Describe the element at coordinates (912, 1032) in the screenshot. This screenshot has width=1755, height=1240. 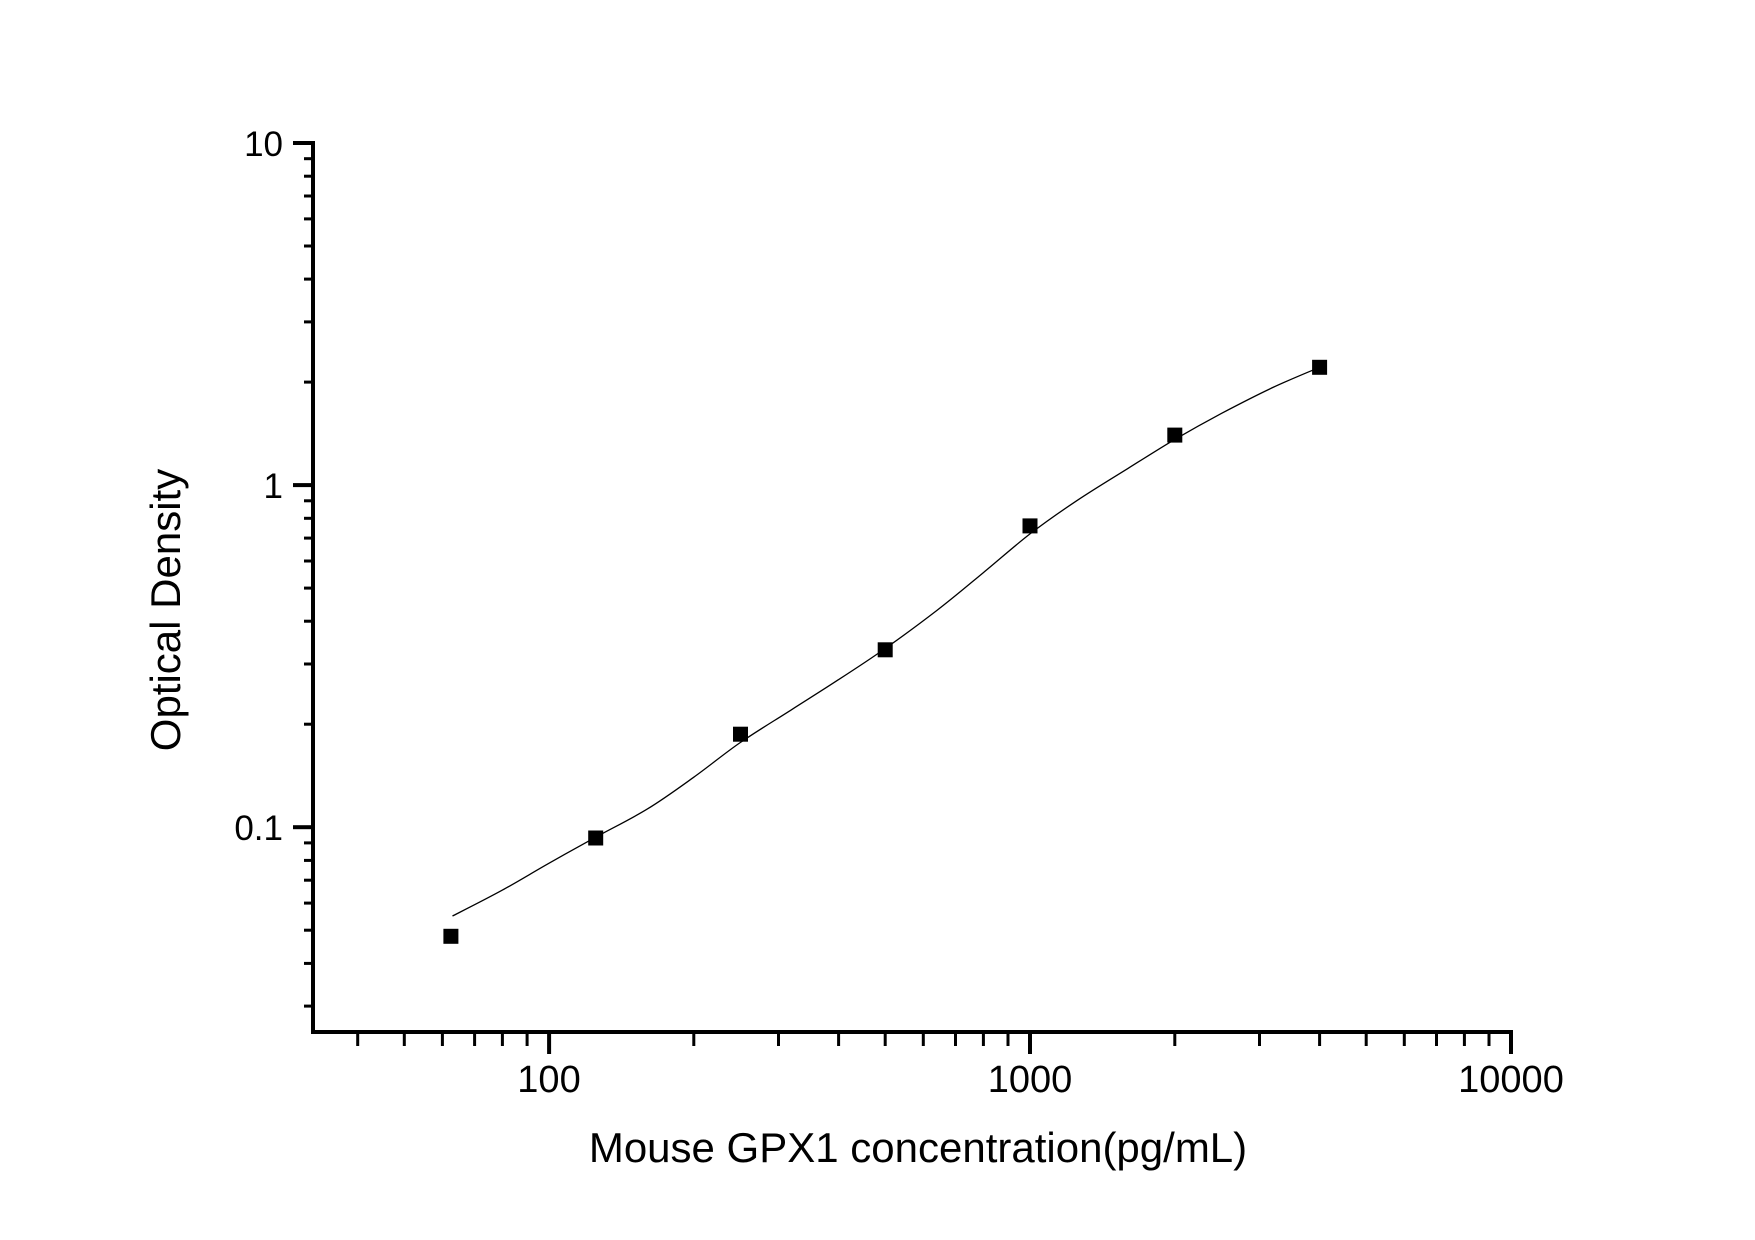
I see `x-axis-line` at that location.